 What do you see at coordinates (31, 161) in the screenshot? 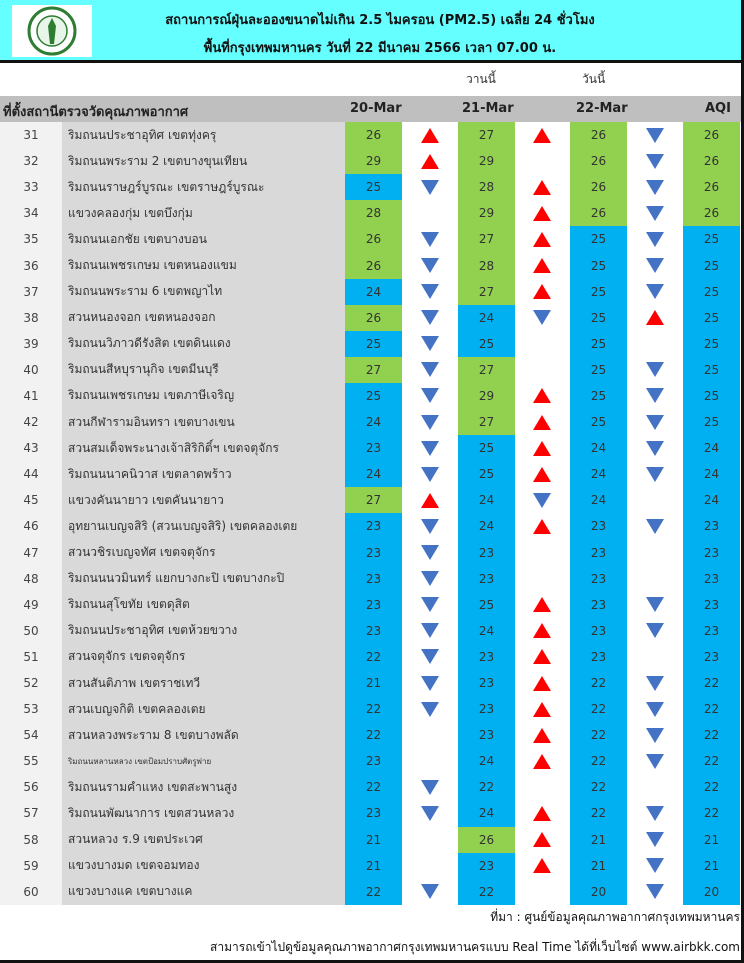
I see `station-number: 32` at bounding box center [31, 161].